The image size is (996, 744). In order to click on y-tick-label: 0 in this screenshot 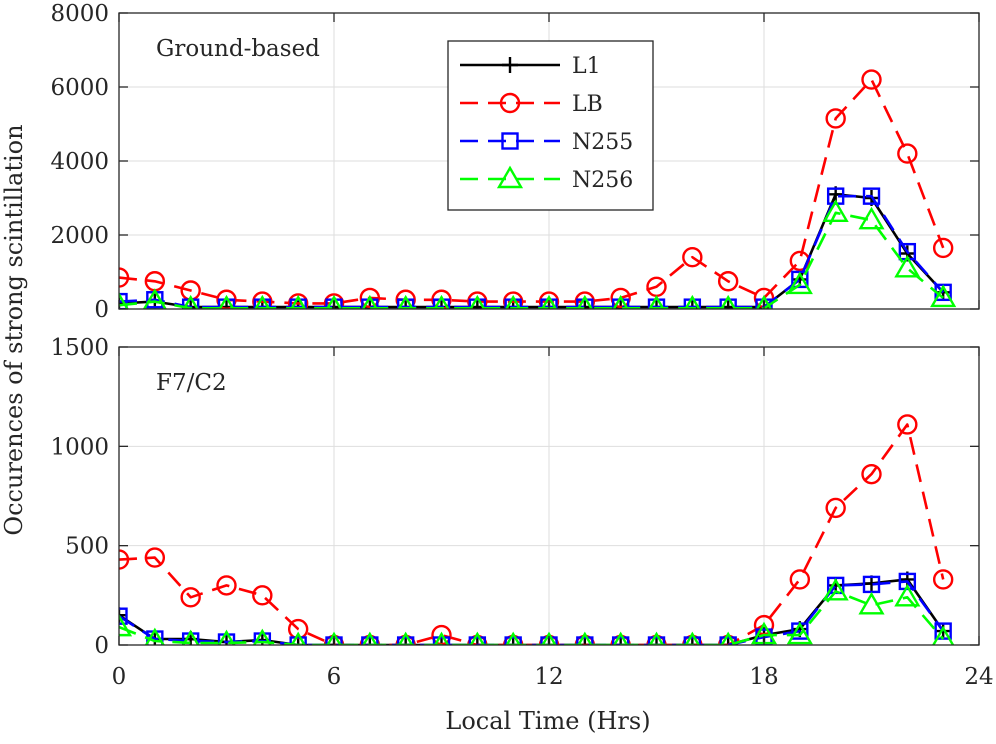, I will do `click(101, 646)`.